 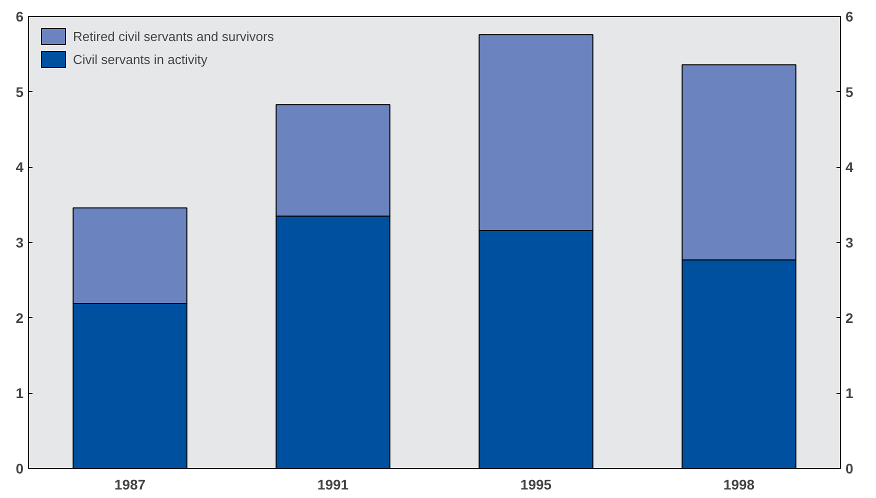 What do you see at coordinates (850, 468) in the screenshot?
I see `y2-tick-label: 0` at bounding box center [850, 468].